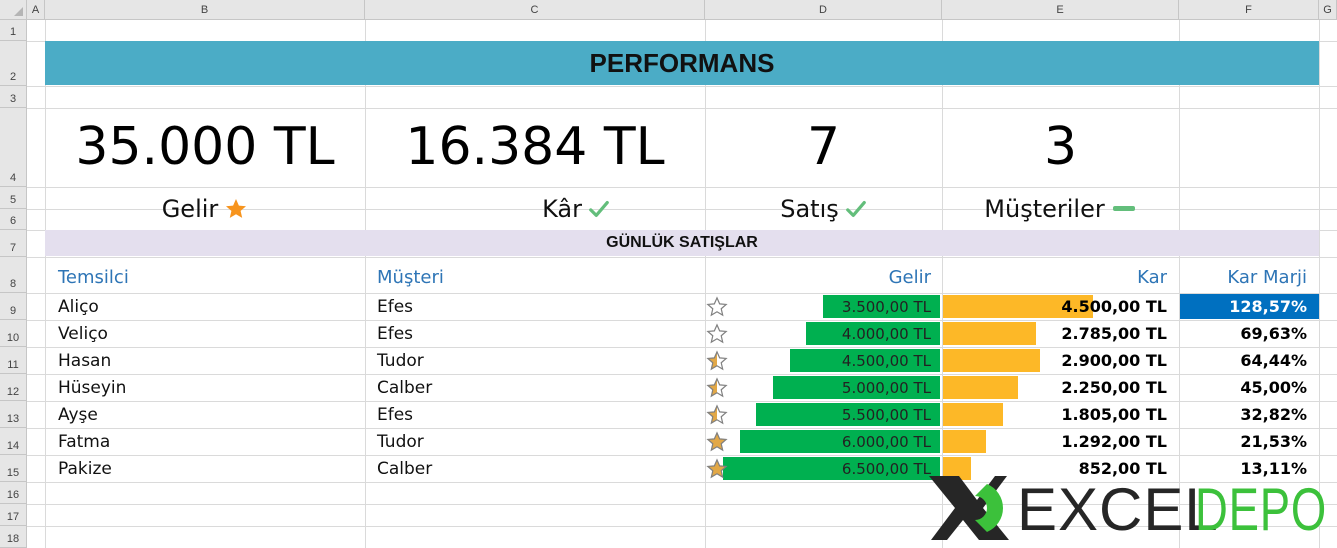 The height and width of the screenshot is (548, 1337). What do you see at coordinates (1114, 306) in the screenshot?
I see `cell-kar: 4.500,00 TL` at bounding box center [1114, 306].